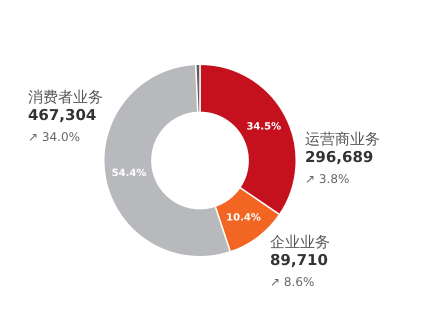  Describe the element at coordinates (342, 139) in the screenshot. I see `slice-label: 运营商业务` at that location.